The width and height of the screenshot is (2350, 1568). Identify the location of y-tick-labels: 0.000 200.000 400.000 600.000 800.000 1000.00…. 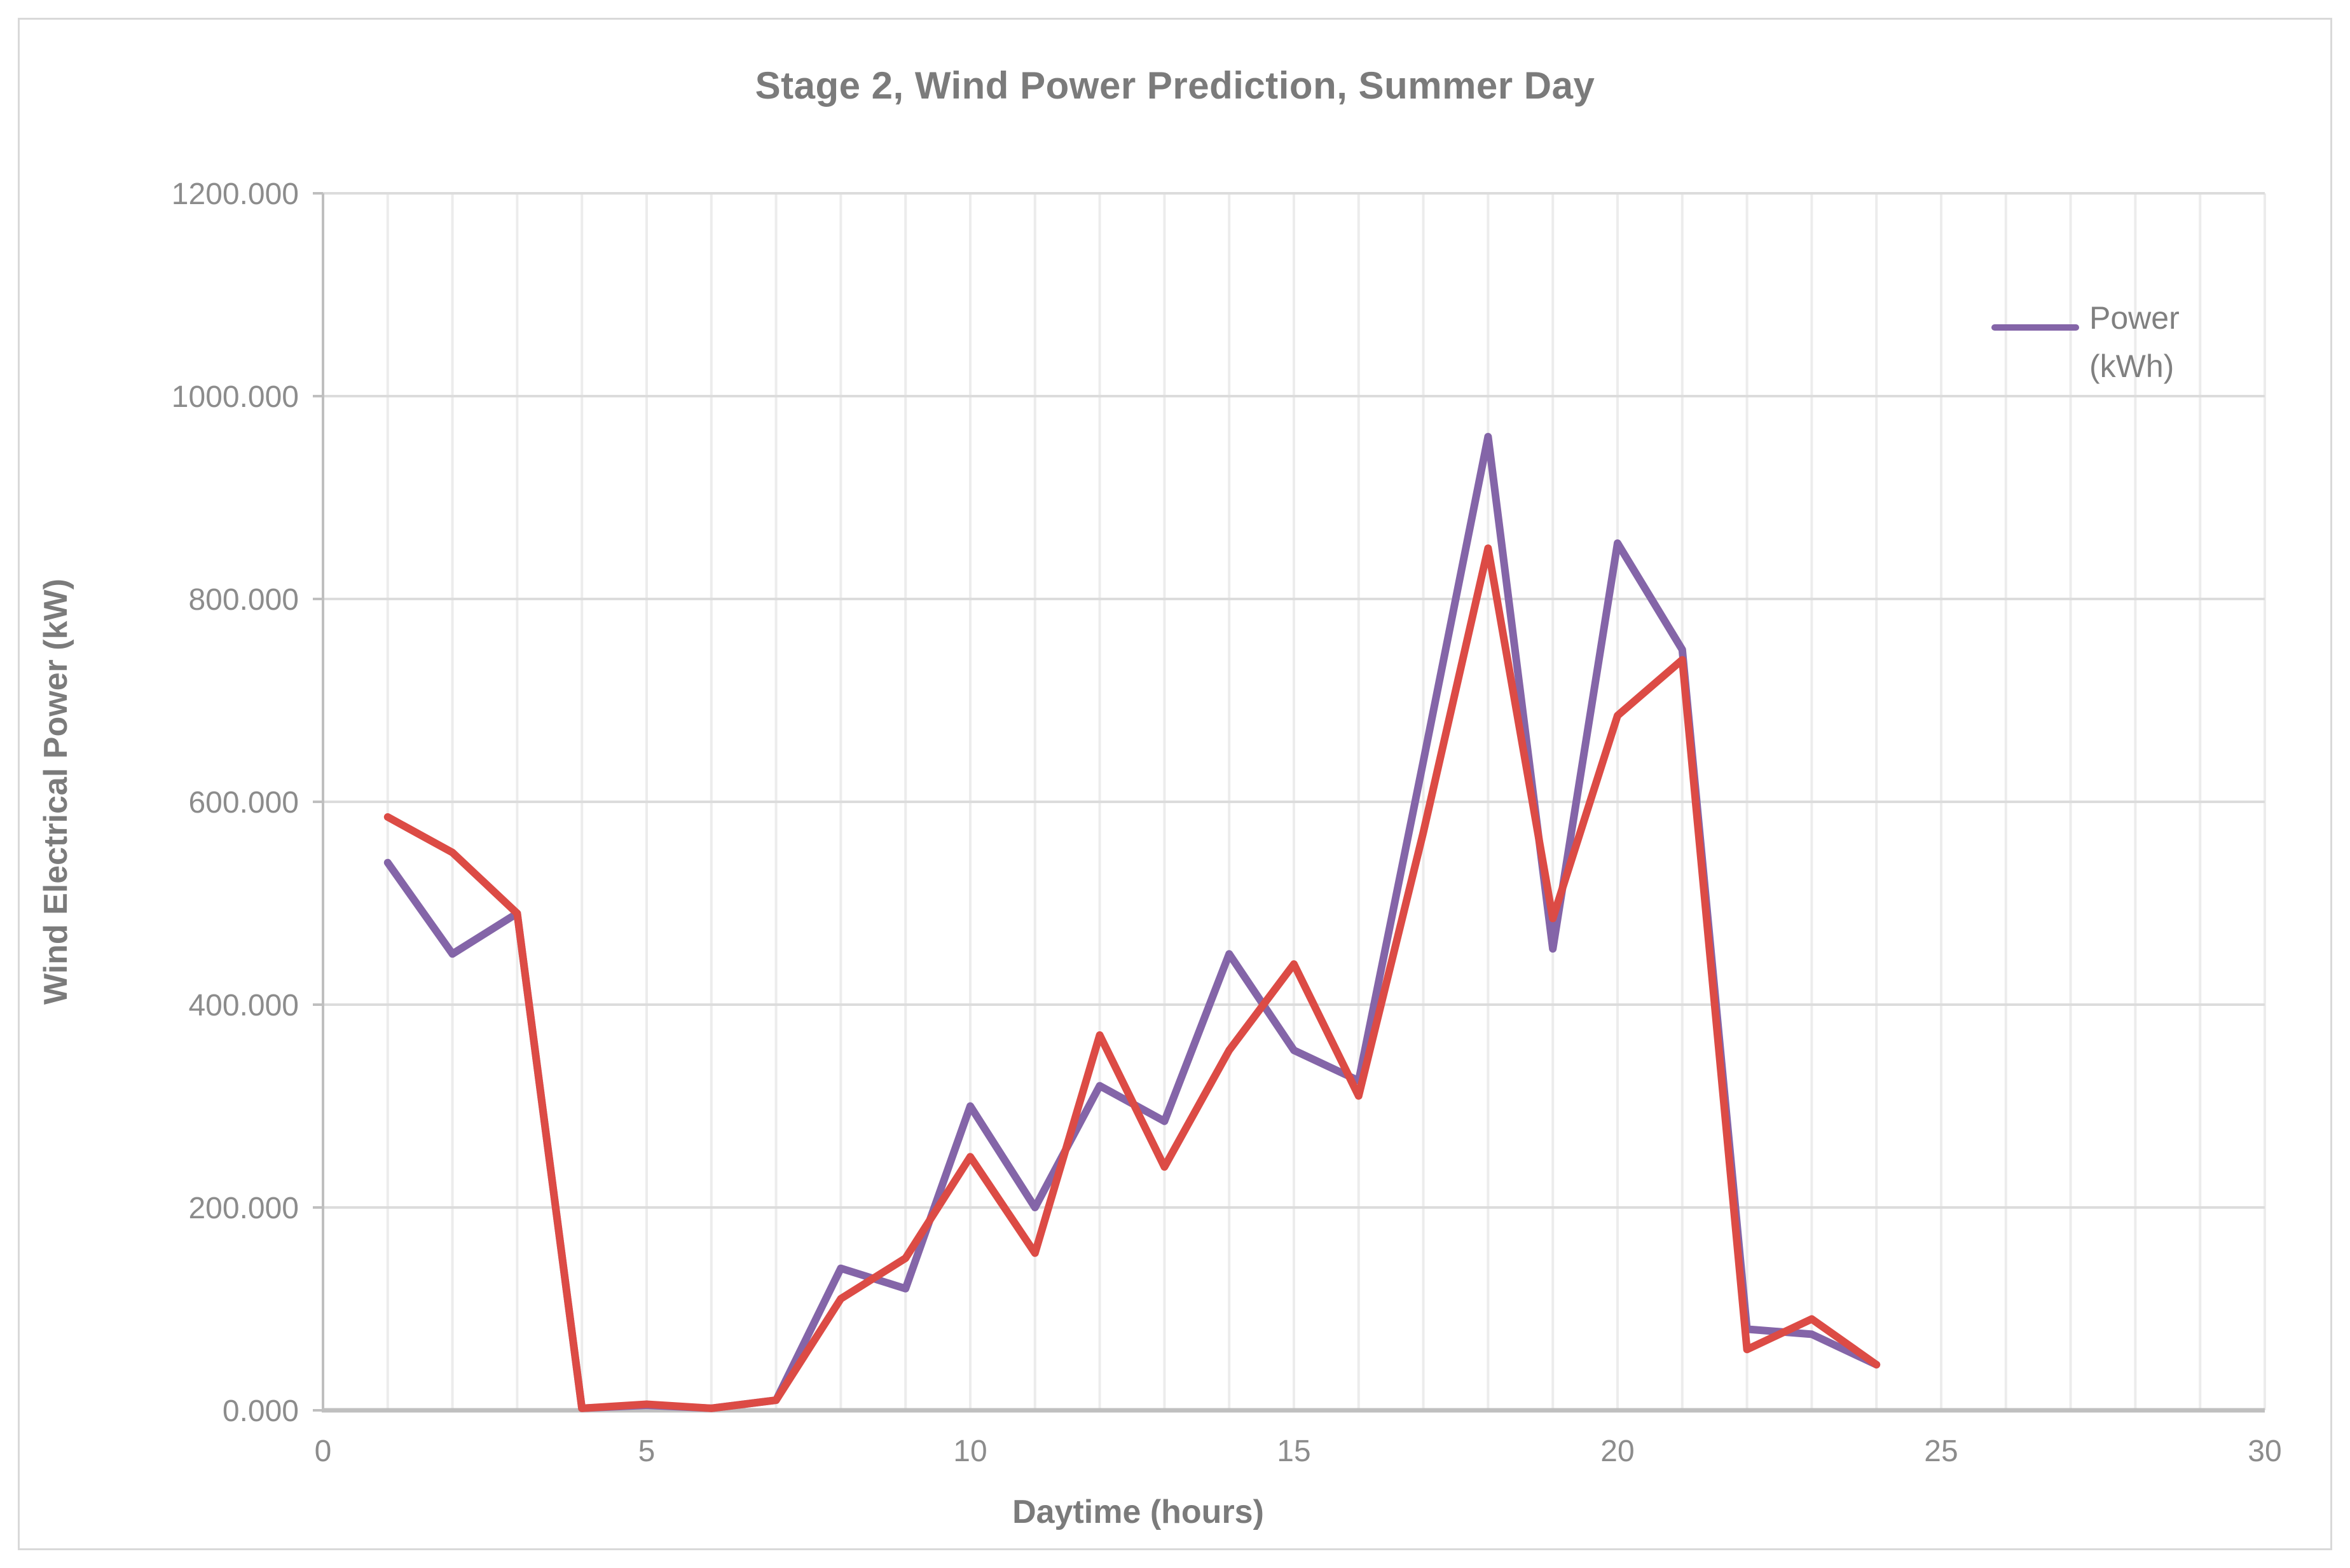
(236, 802).